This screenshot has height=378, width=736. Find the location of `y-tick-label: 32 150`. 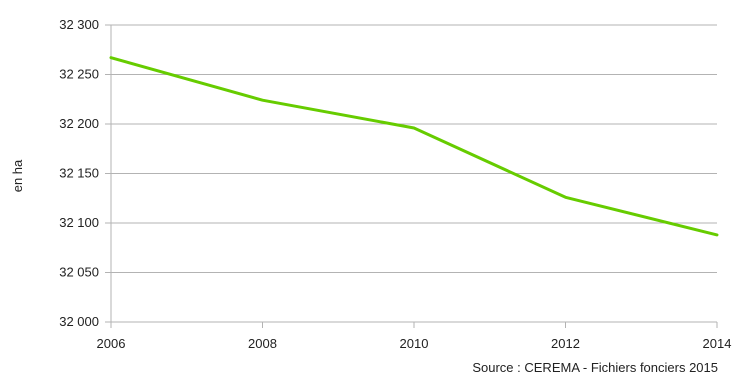

y-tick-label: 32 150 is located at coordinates (79, 173).